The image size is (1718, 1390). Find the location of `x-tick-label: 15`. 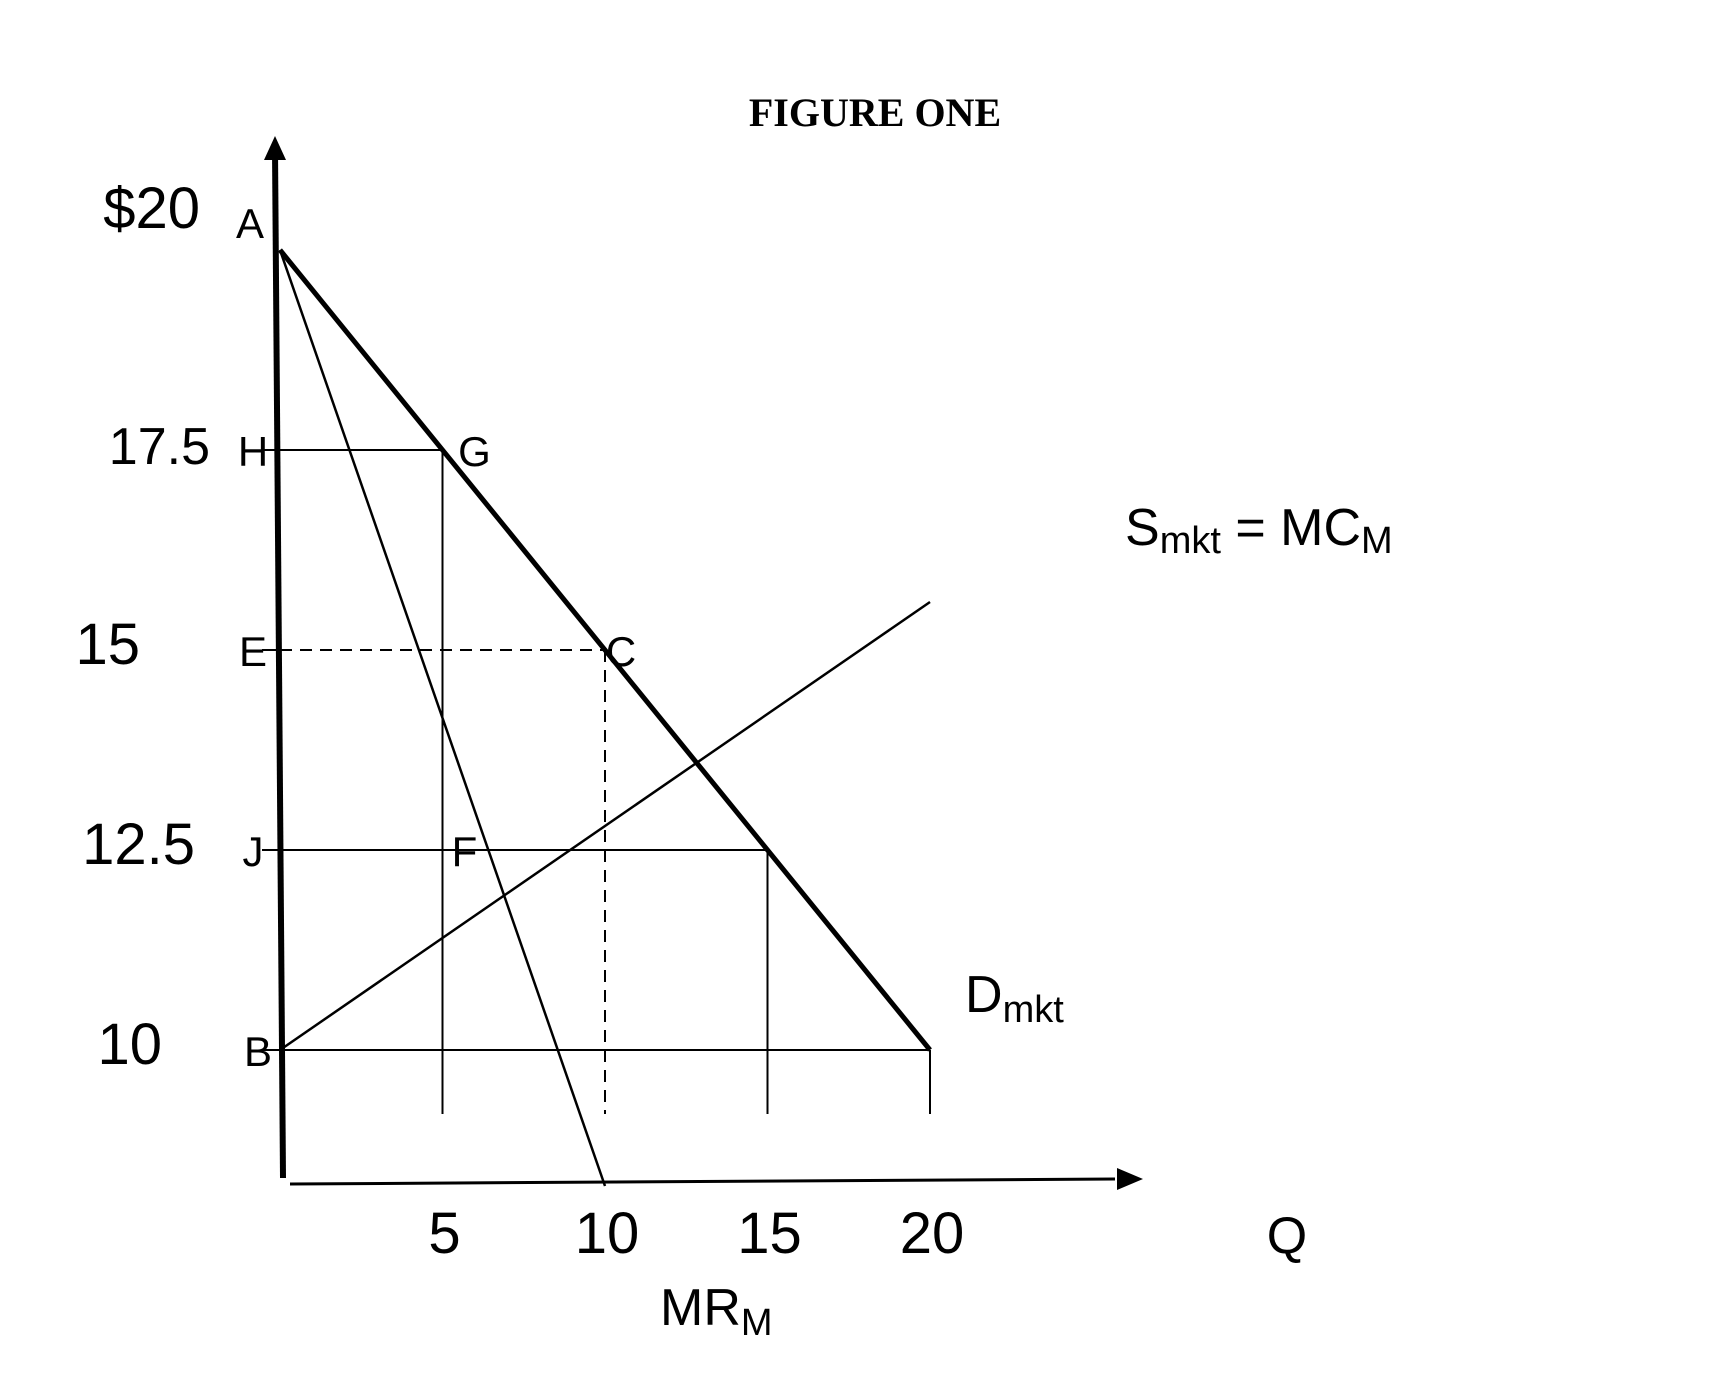

x-tick-label: 15 is located at coordinates (769, 1233).